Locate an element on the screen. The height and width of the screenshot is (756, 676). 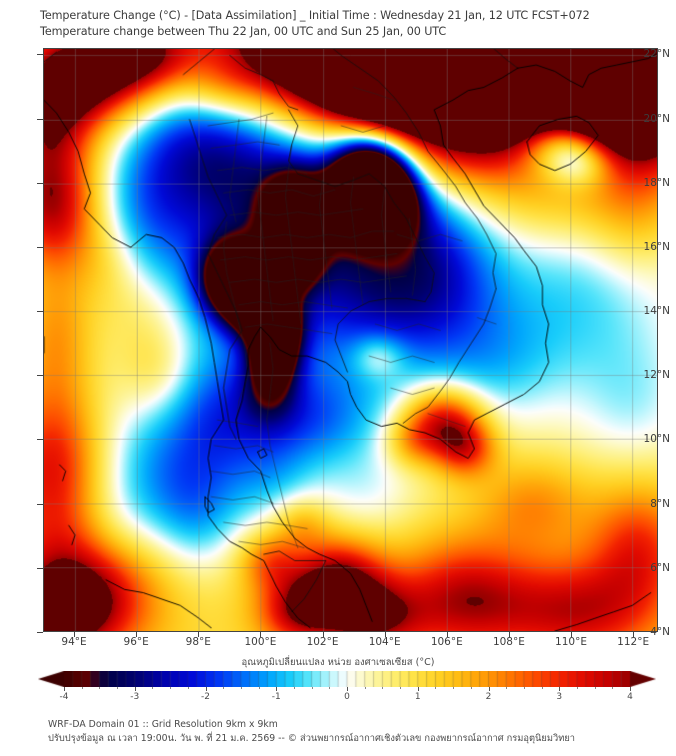
longitude-tick-label: 94°E is located at coordinates (74, 642).